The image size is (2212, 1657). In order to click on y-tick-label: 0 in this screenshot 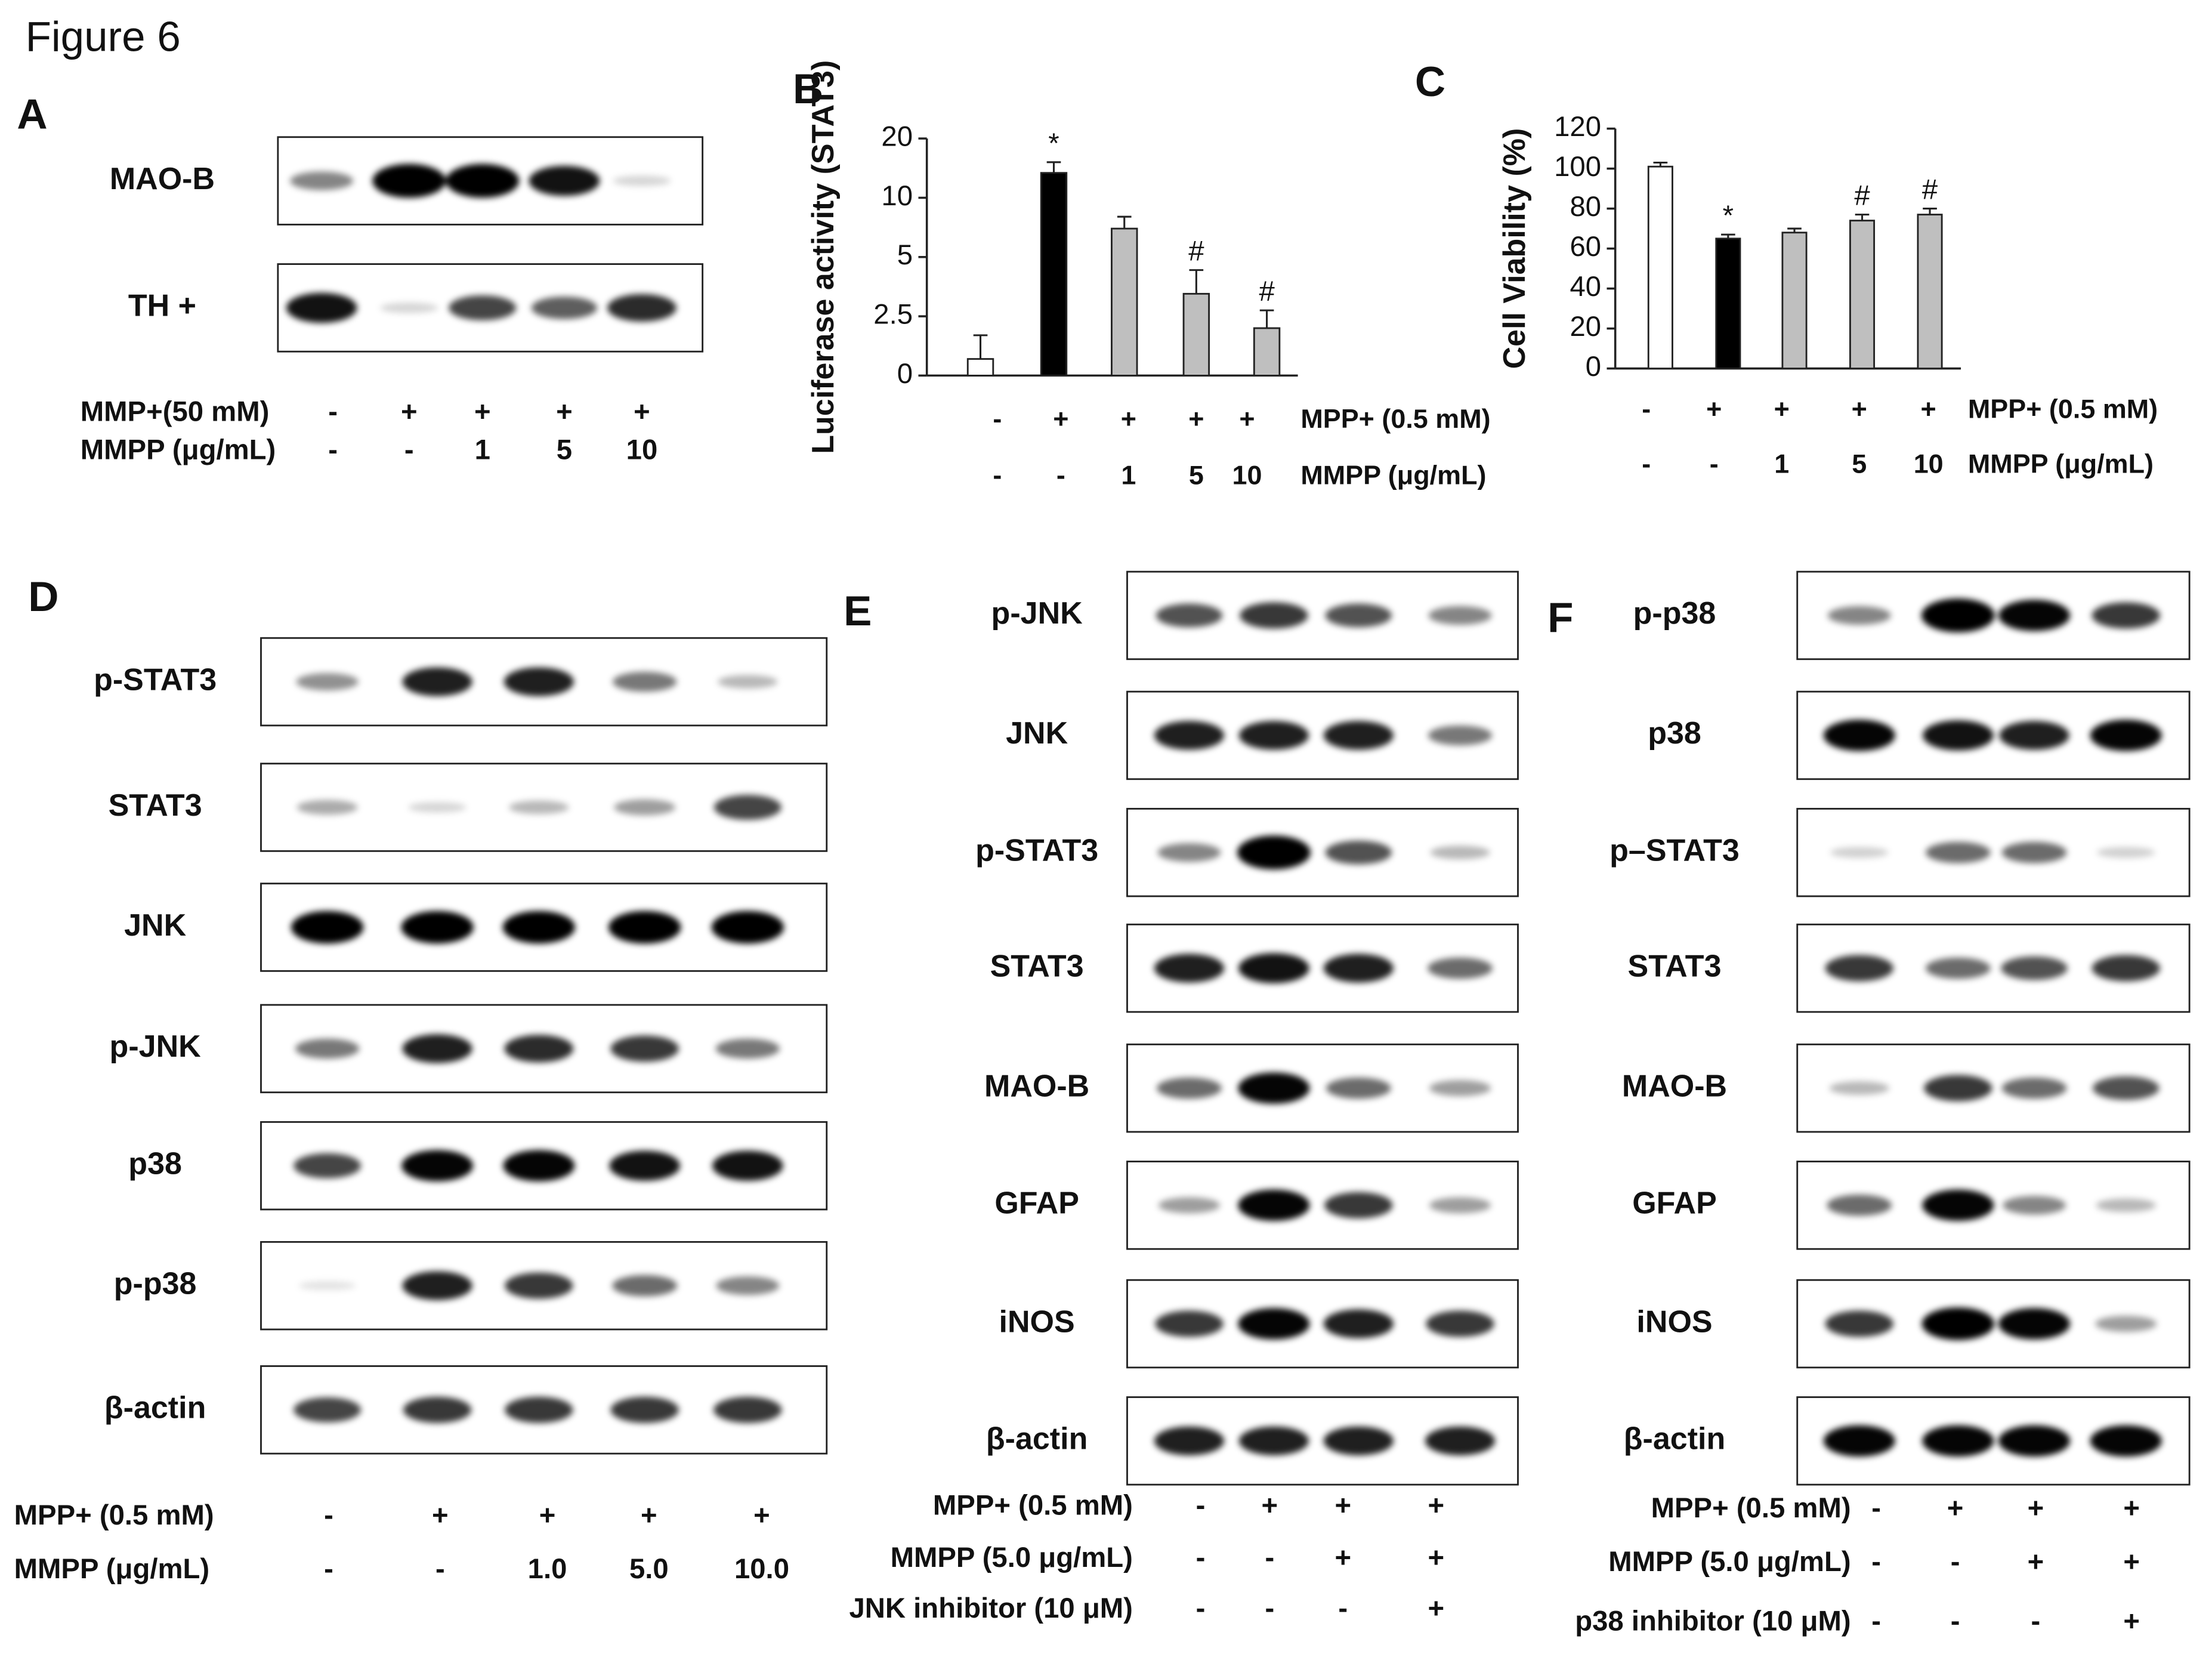, I will do `click(1593, 367)`.